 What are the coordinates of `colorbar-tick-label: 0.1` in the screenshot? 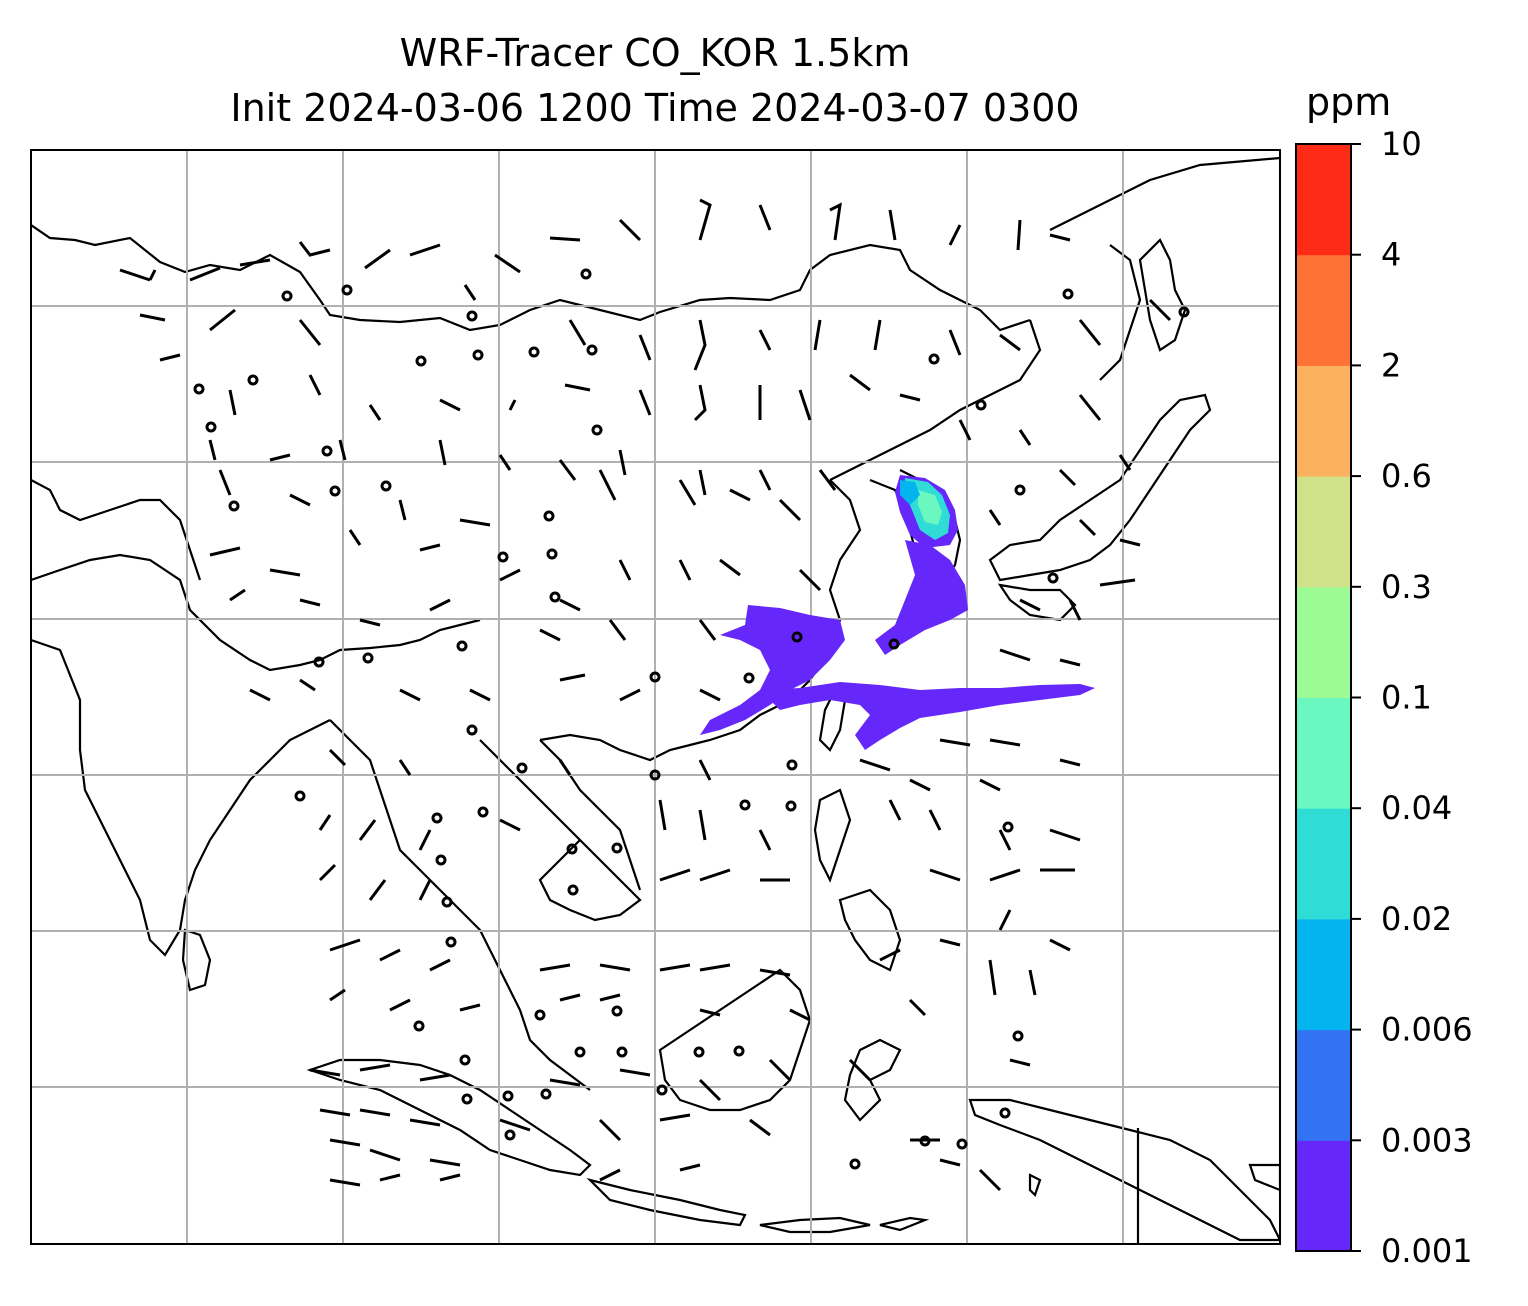 It's located at (1406, 698).